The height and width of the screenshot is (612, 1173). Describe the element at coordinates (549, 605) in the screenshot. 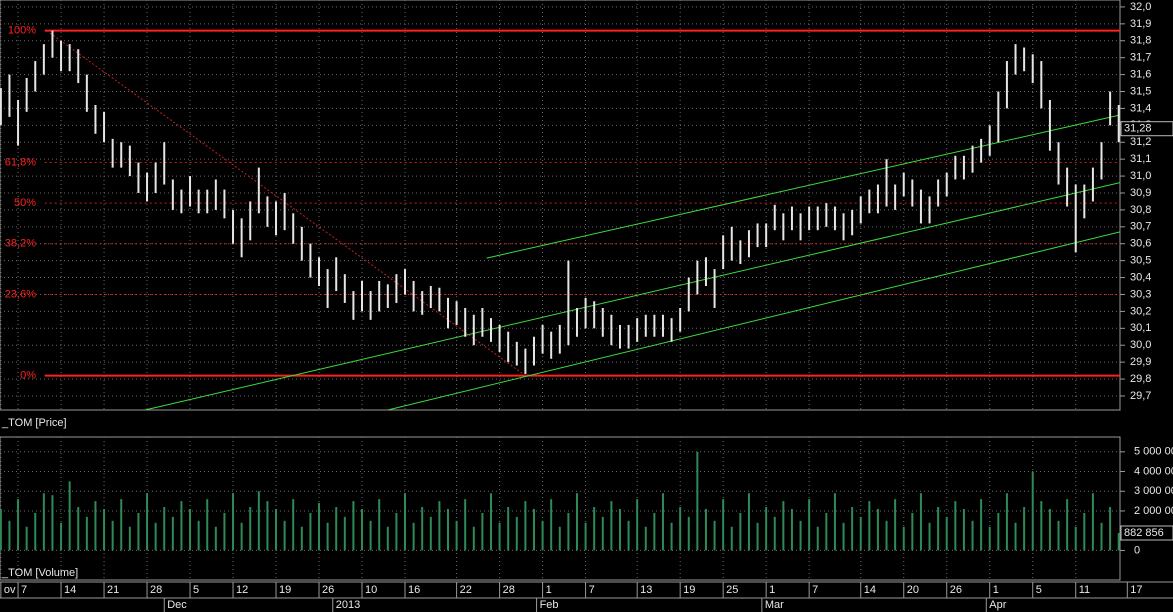

I see `month-label: Feb` at that location.